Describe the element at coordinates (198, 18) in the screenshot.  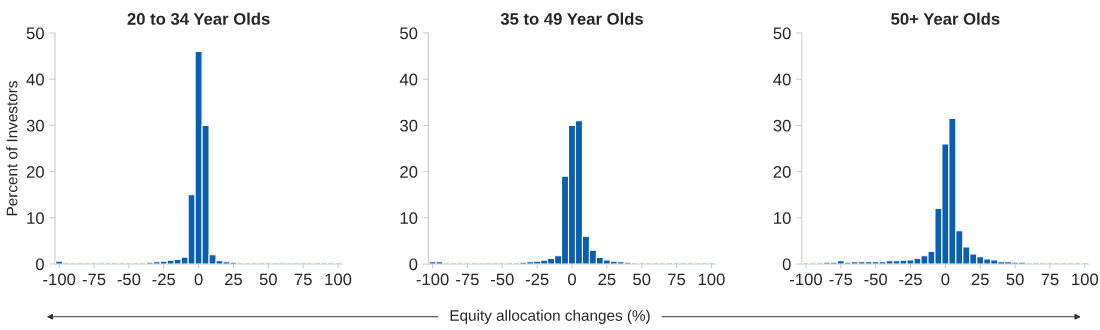
I see `chart-title: 20 to 34 Year Olds` at that location.